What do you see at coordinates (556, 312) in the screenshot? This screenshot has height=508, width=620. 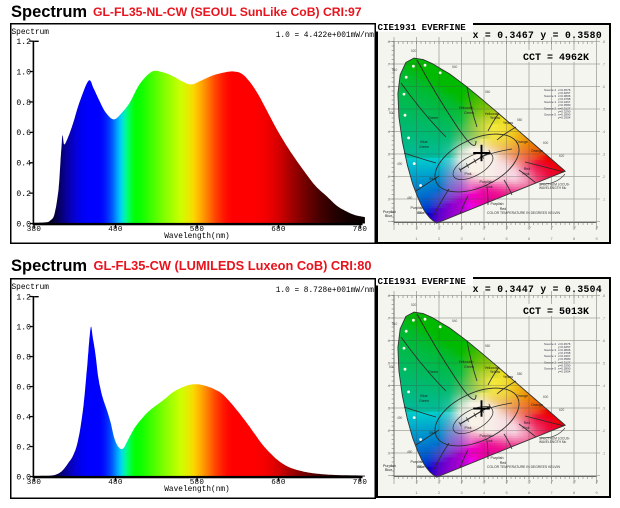 I see `svg-text: CCT = 5013K` at bounding box center [556, 312].